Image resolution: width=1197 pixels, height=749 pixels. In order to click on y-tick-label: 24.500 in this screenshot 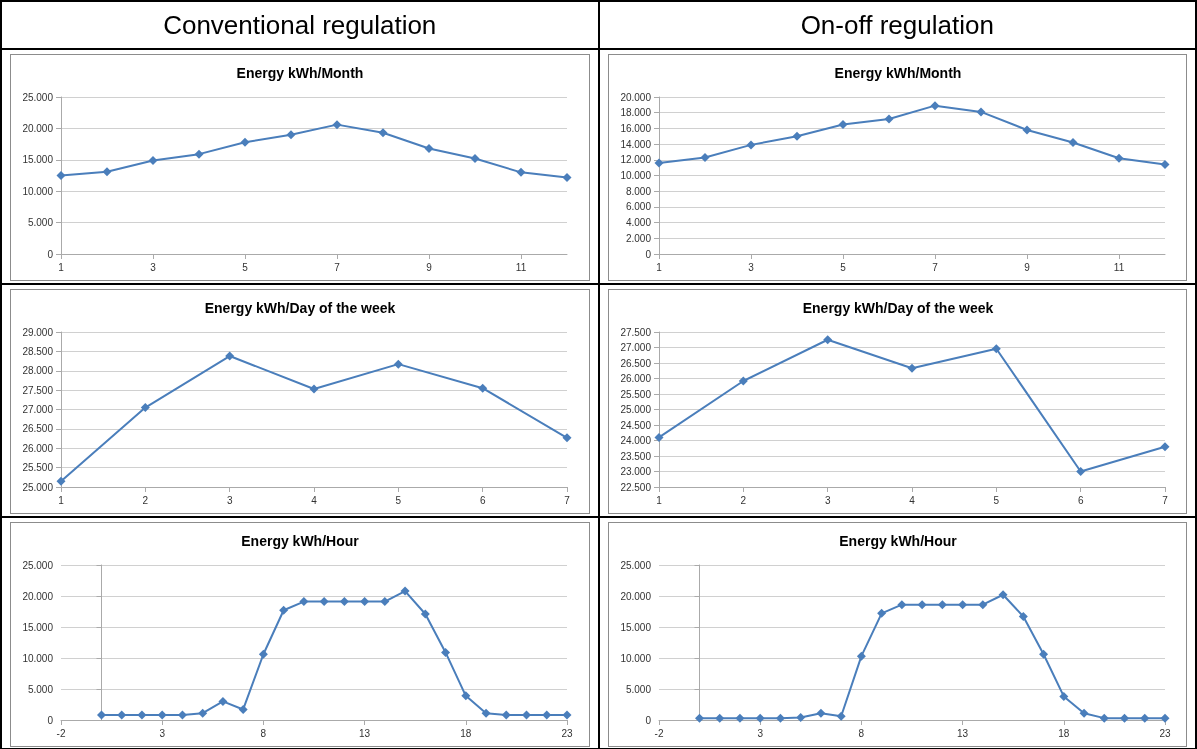, I will do `click(635, 425)`.